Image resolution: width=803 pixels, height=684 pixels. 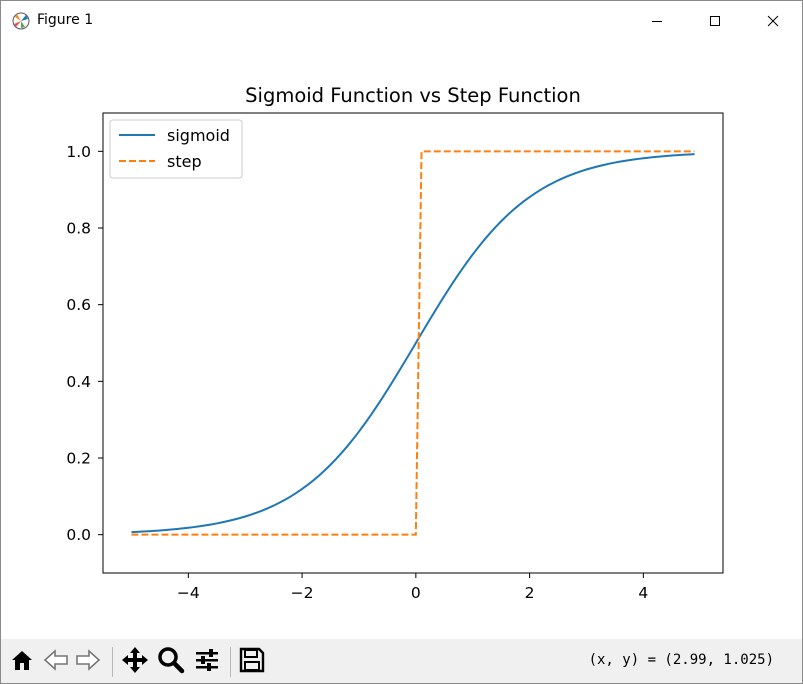 What do you see at coordinates (176, 149) in the screenshot?
I see `legend: sigmoid step` at bounding box center [176, 149].